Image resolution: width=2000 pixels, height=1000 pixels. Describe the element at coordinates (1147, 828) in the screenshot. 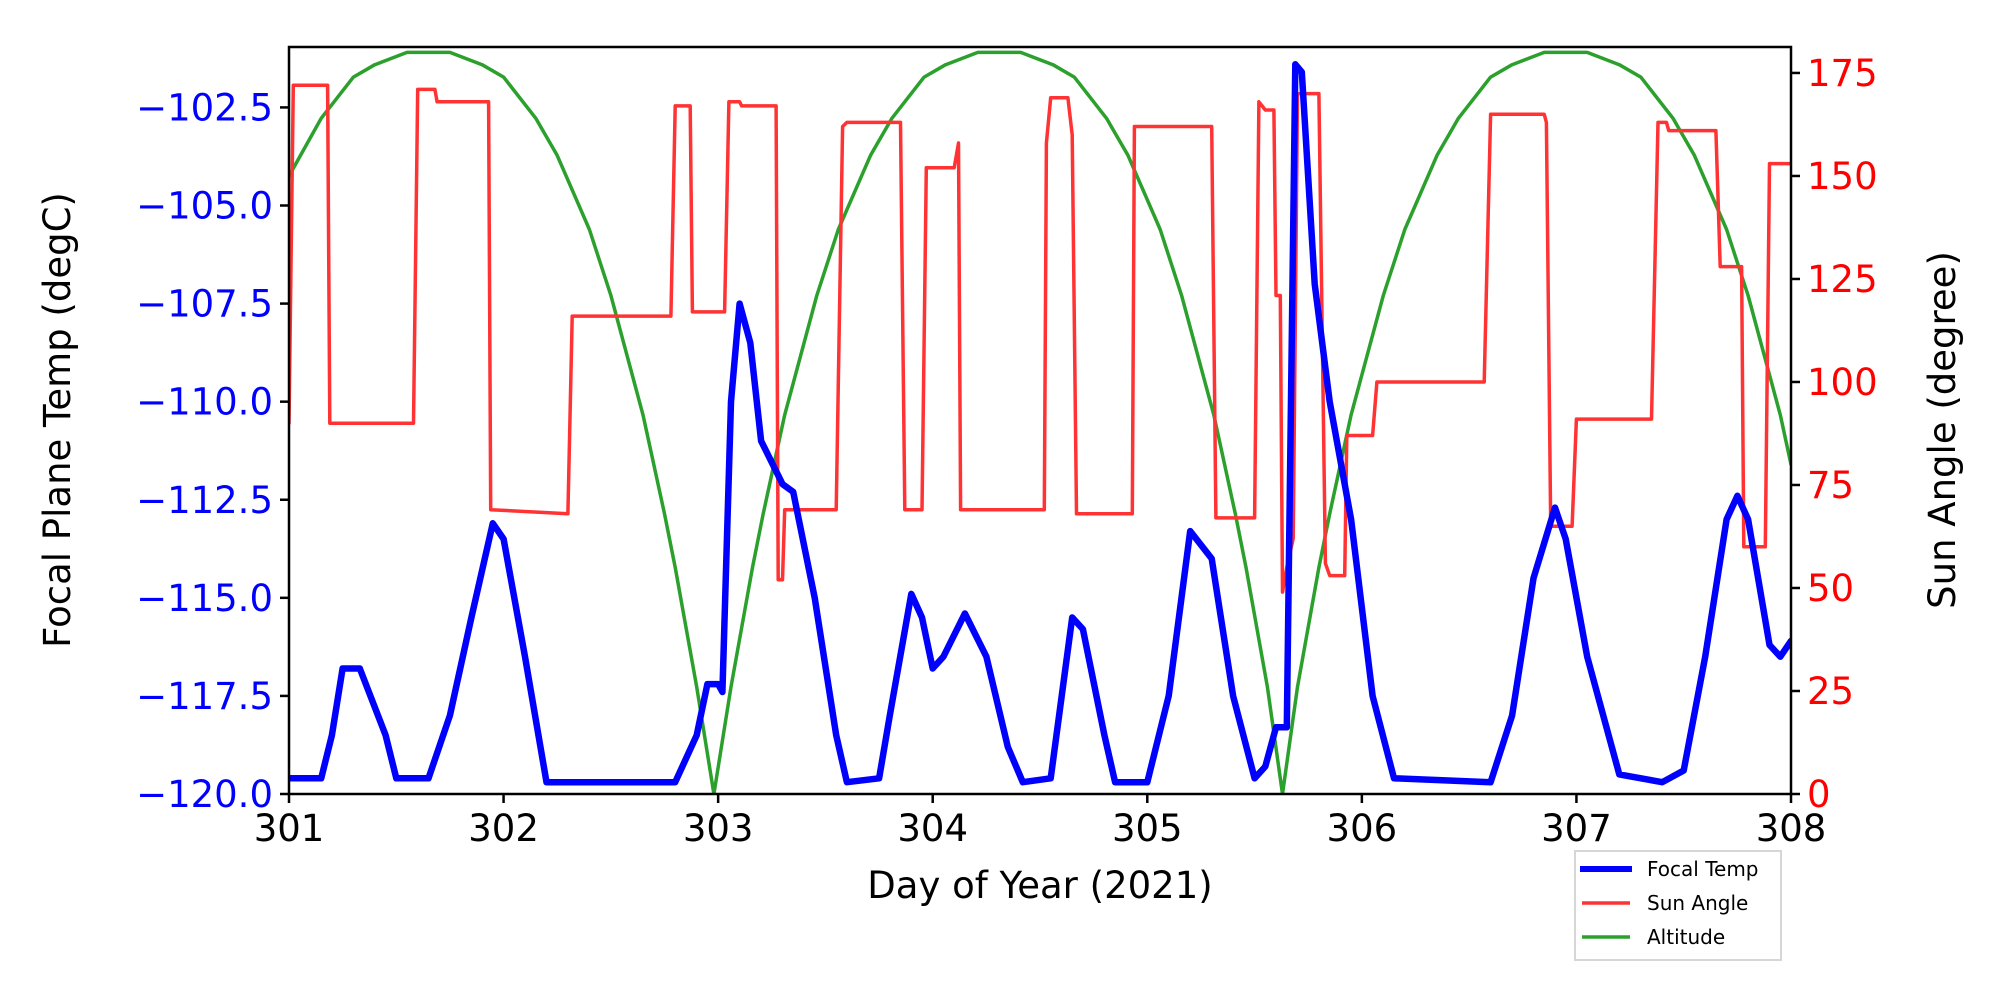

I see `x-tick-label: 305` at that location.